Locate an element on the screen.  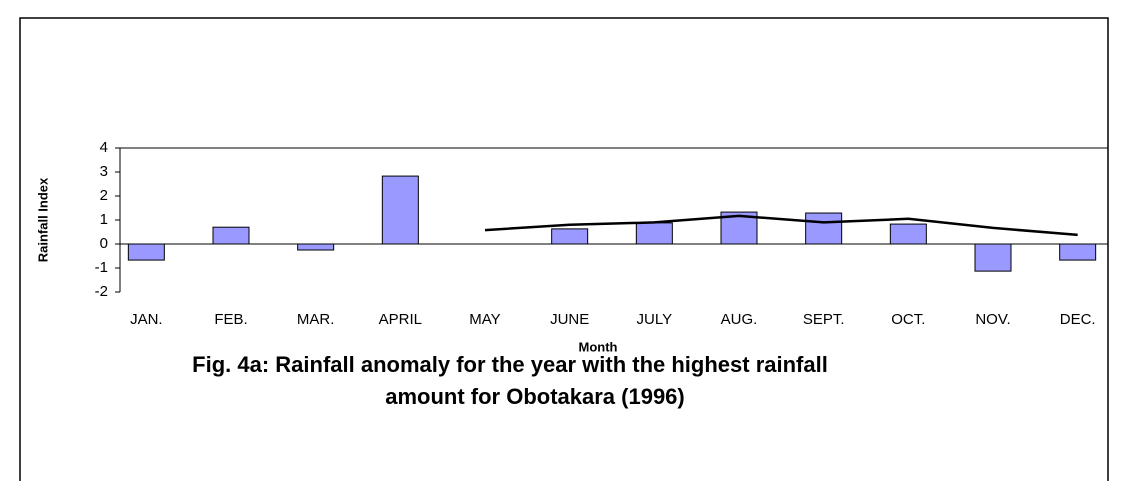
x-tick-label: MAY is located at coordinates (484, 319).